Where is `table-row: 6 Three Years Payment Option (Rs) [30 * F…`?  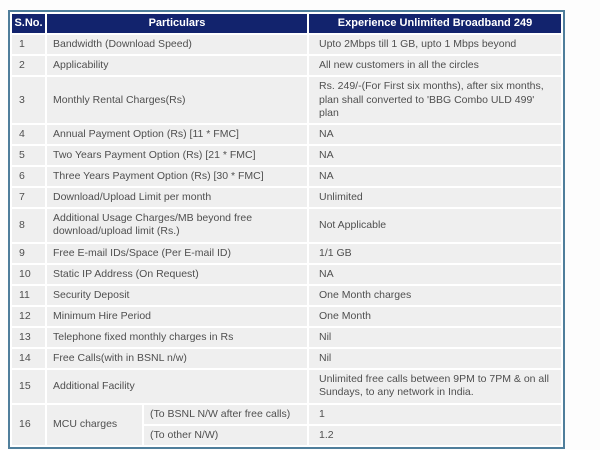 table-row: 6 Three Years Payment Option (Rs) [30 * F… is located at coordinates (286, 177).